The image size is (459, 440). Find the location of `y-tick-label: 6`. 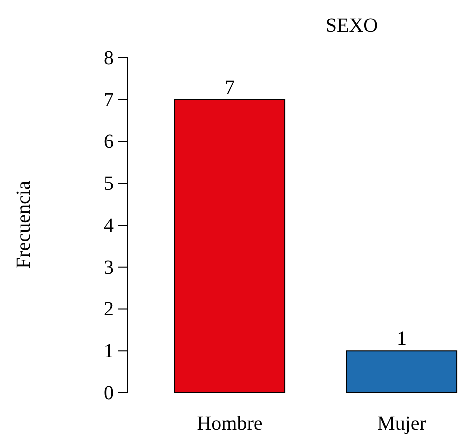

y-tick-label: 6 is located at coordinates (109, 142).